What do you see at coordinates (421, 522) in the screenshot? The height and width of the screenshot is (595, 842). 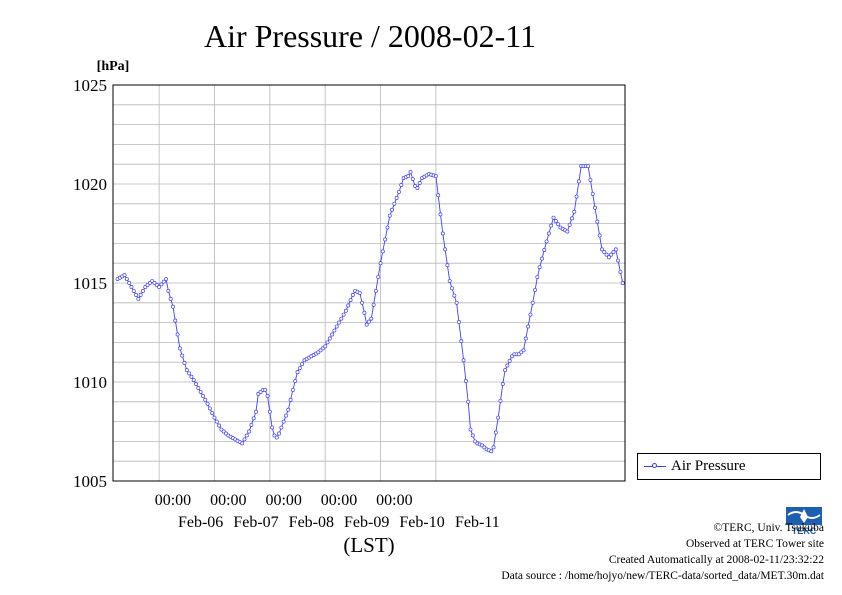 I see `x-tick-date-label: Feb-10` at bounding box center [421, 522].